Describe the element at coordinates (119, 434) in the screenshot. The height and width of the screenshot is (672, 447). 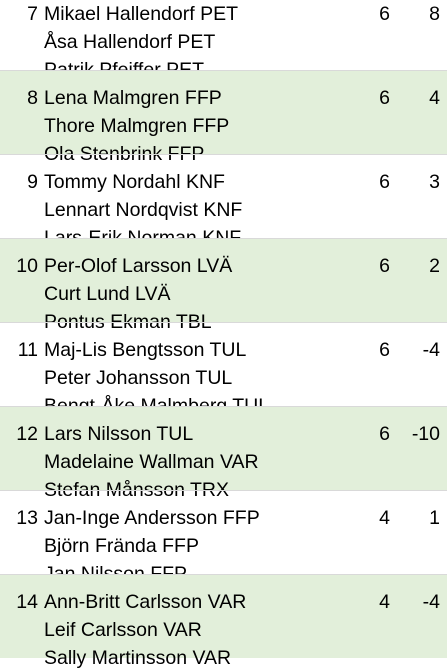
I see `player-name: Lars Nilsson TUL` at that location.